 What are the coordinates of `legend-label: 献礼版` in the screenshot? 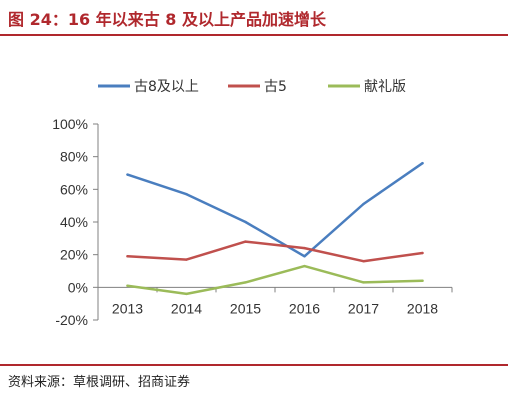 It's located at (385, 87).